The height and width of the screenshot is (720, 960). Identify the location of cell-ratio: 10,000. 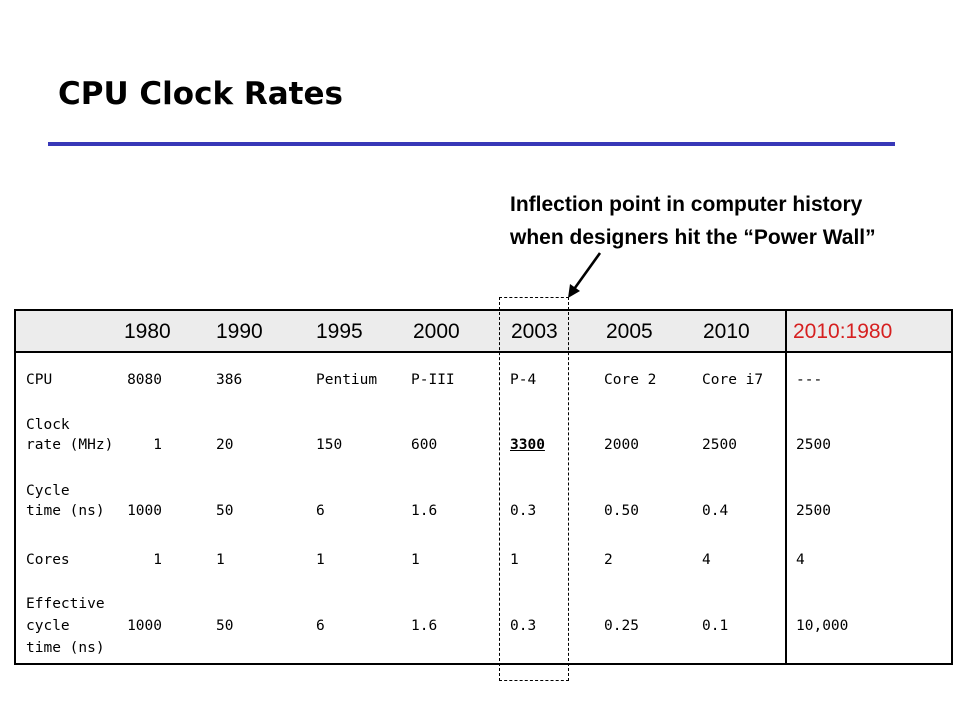
(822, 626).